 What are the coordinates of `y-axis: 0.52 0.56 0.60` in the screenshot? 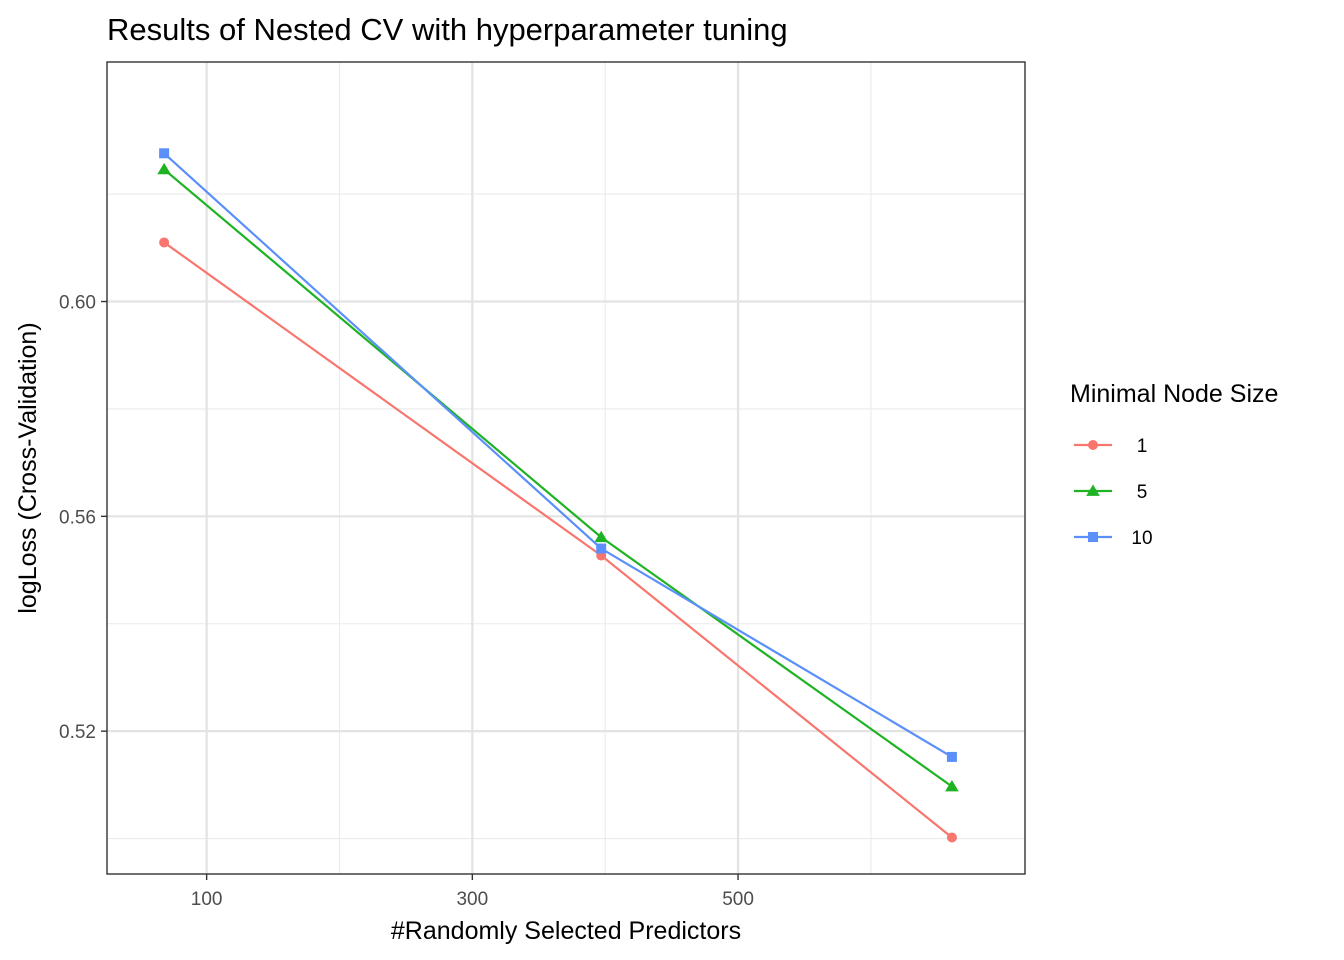 It's located at (83, 518).